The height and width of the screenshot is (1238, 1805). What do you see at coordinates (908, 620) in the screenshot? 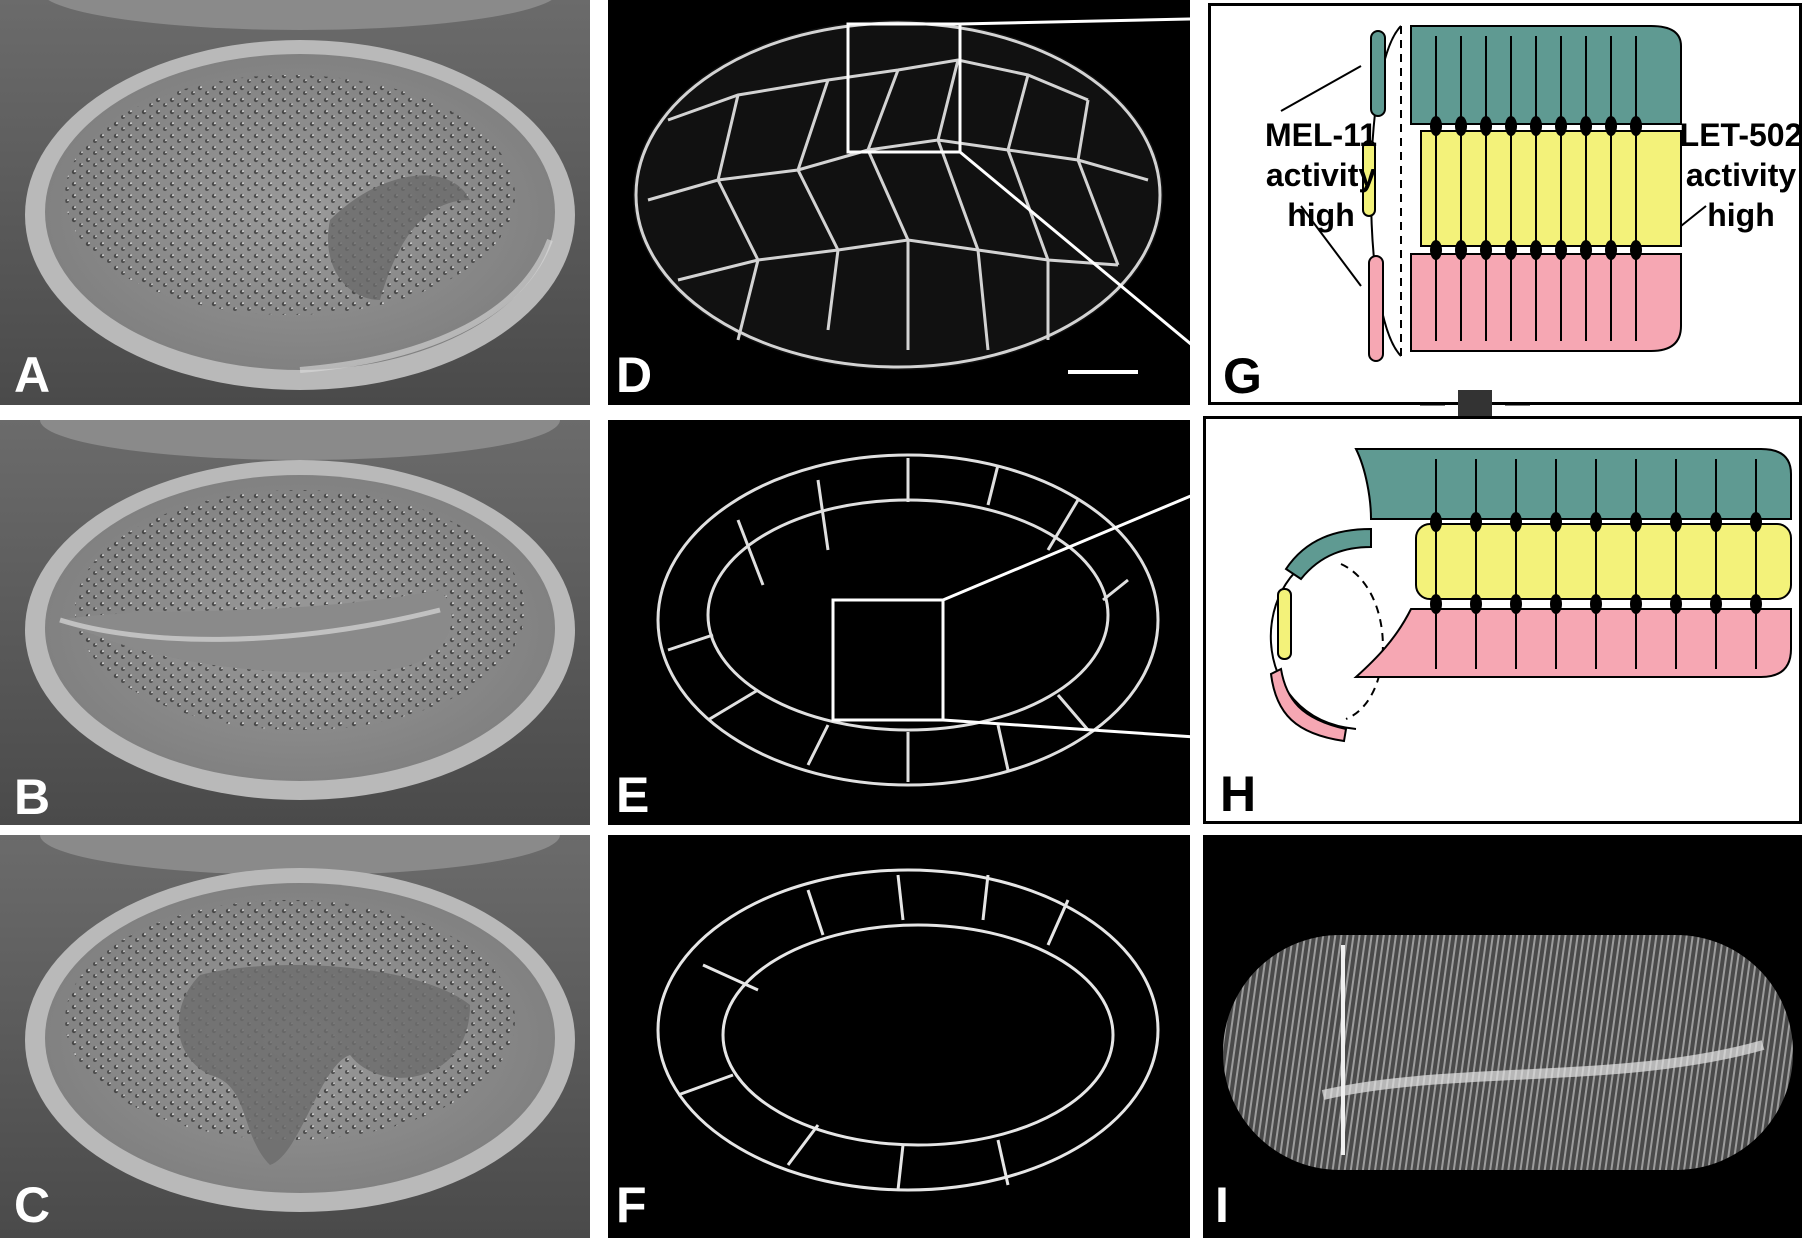
I see `embryo-junctions-e` at bounding box center [908, 620].